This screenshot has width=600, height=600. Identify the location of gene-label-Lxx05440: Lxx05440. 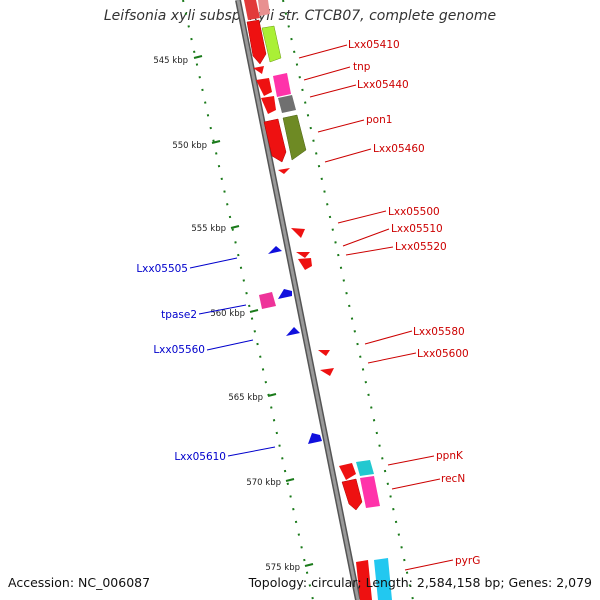
(383, 85).